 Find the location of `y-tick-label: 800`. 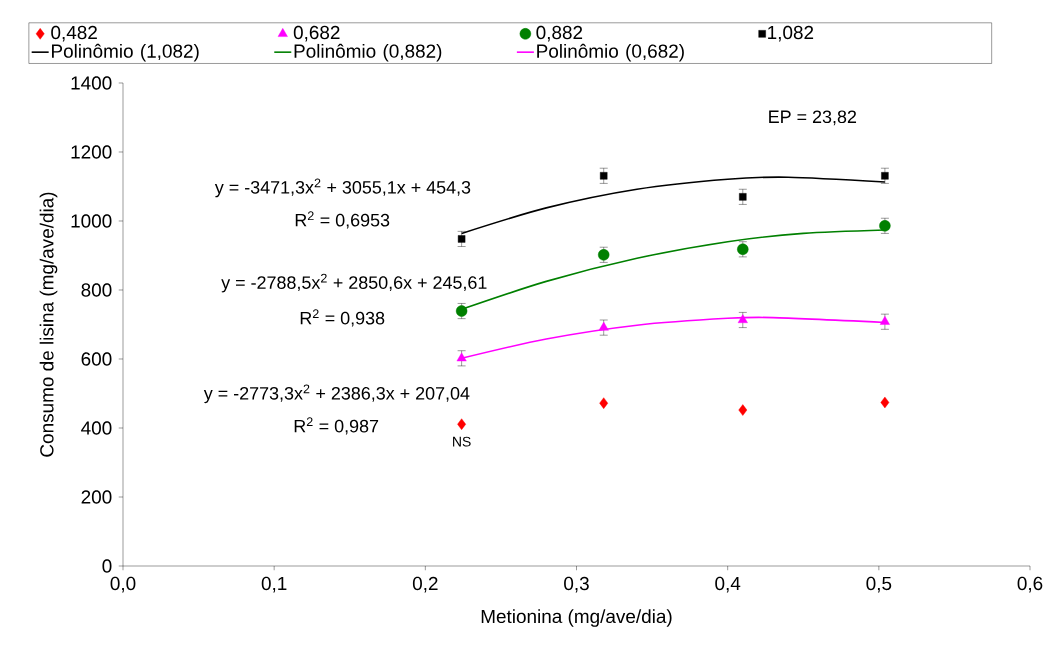

y-tick-label: 800 is located at coordinates (96, 290).